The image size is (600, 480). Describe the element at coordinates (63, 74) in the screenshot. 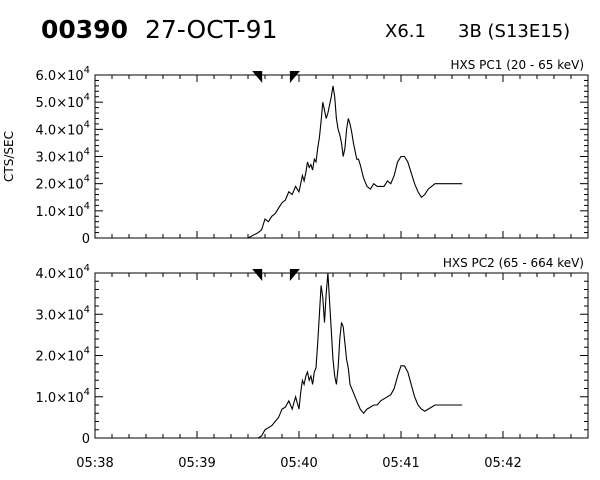

I see `y-tick-label: 6.0×10⁴` at that location.